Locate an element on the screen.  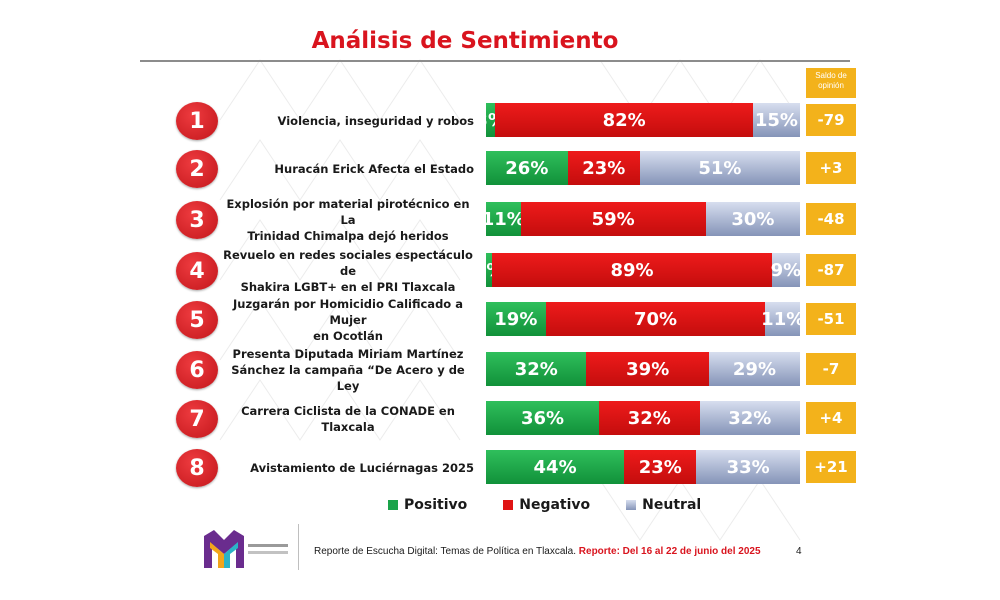
topic-label: Avistamiento de Luciérnagas 2025 is located at coordinates (348, 468).